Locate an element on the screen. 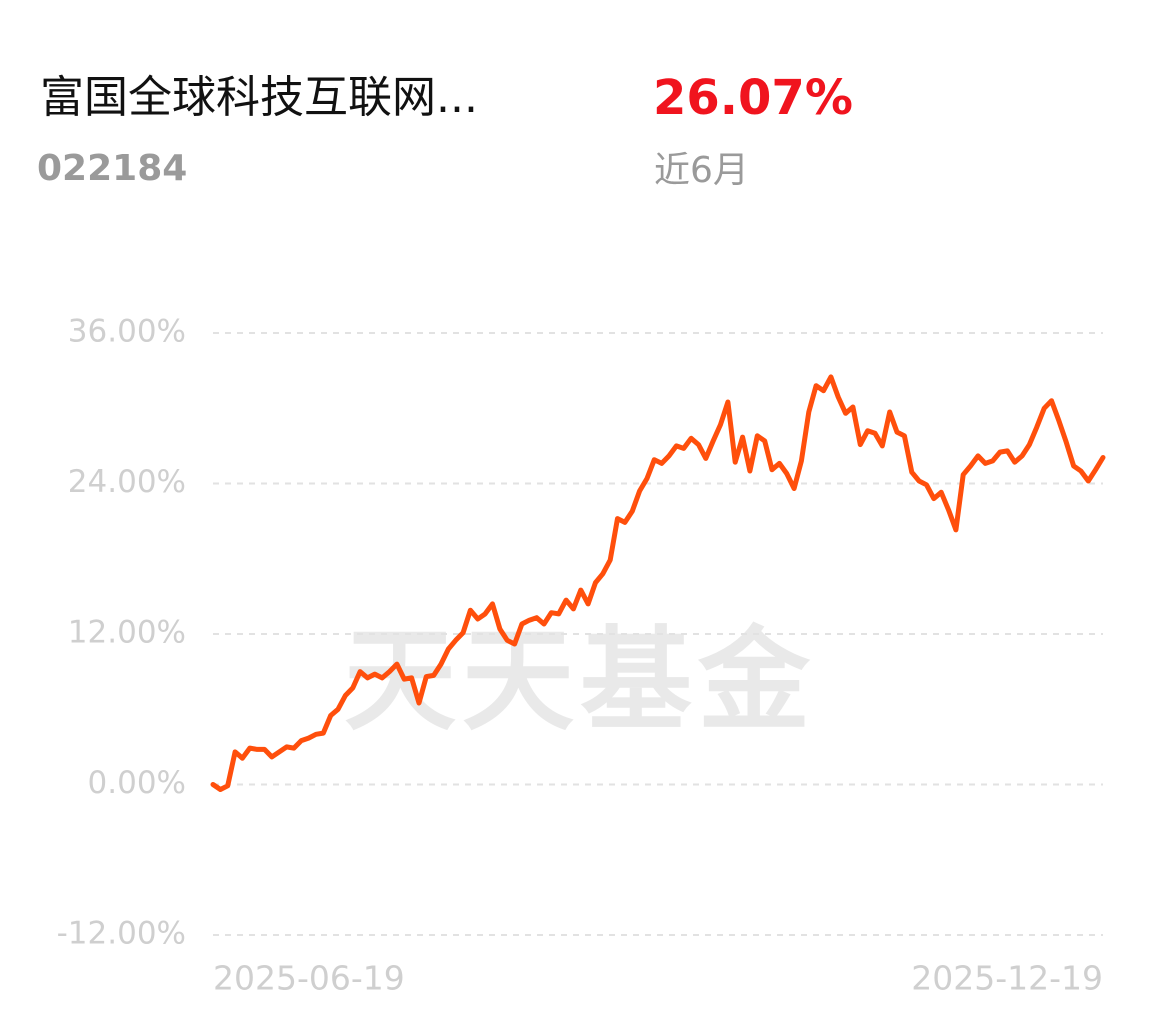 This screenshot has width=1159, height=1022. x-tick-label: 2025-12-19 is located at coordinates (1007, 978).